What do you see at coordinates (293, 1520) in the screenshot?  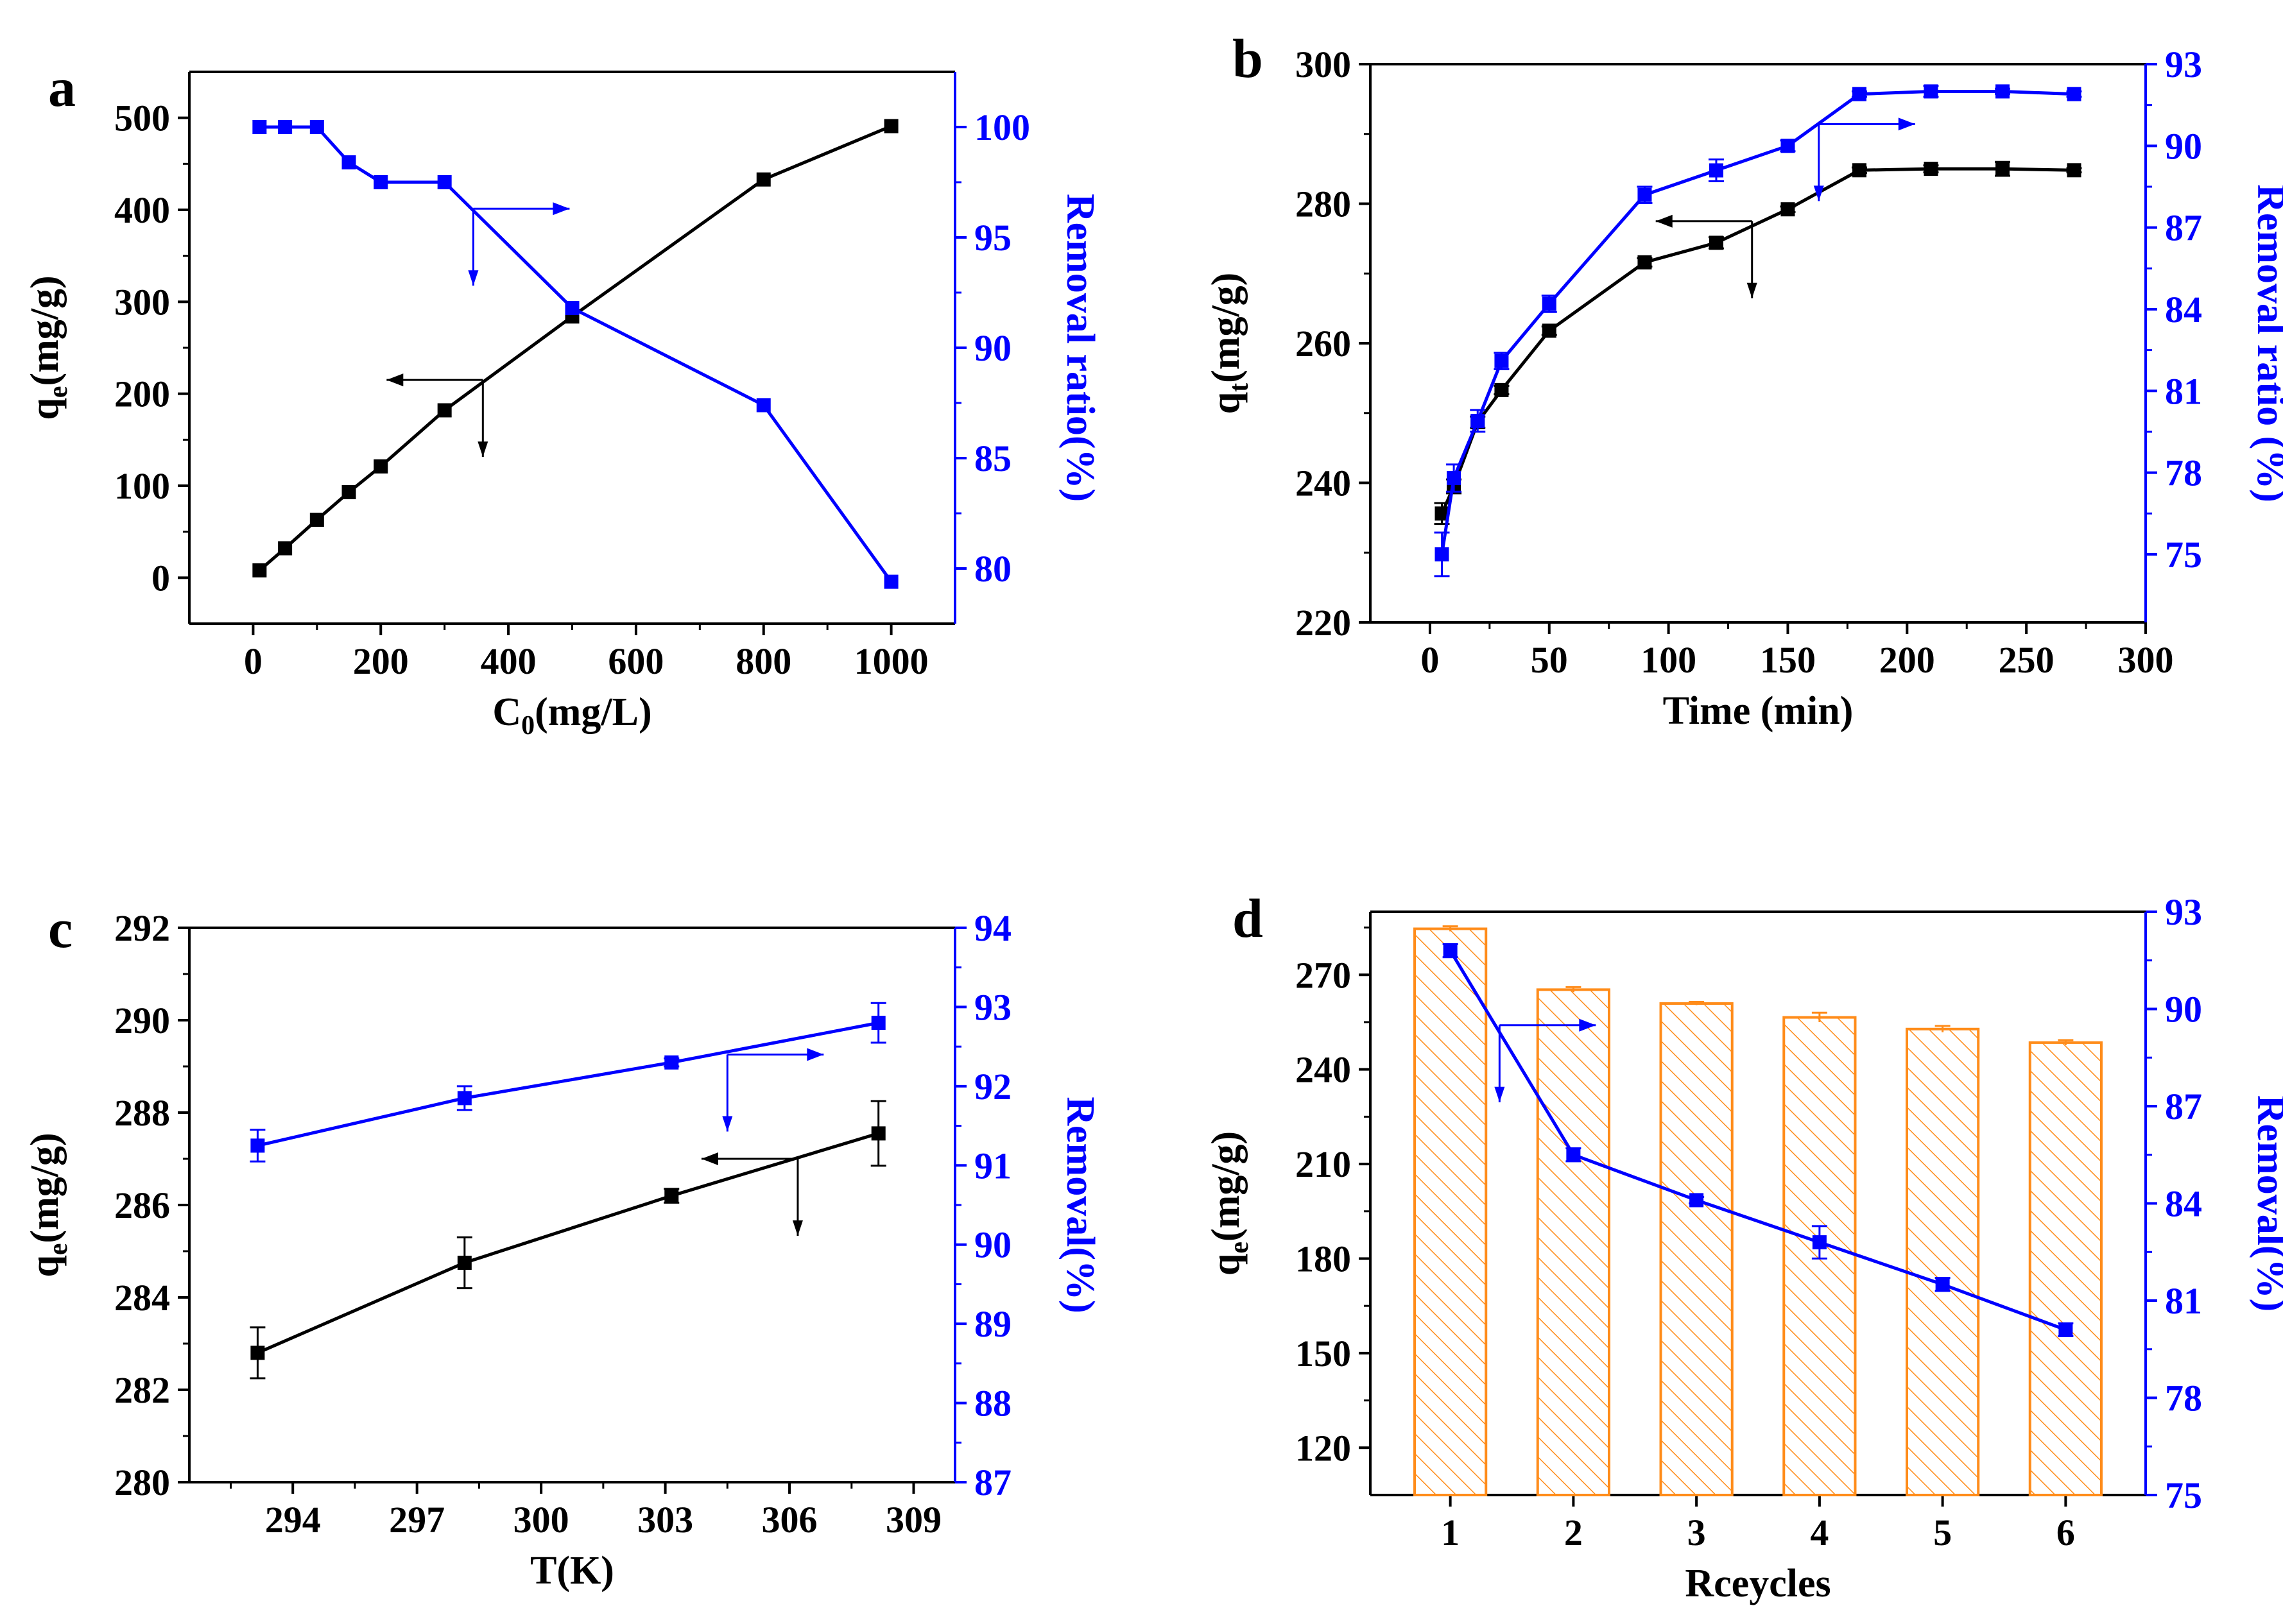 I see `x-tick-label: 294` at bounding box center [293, 1520].